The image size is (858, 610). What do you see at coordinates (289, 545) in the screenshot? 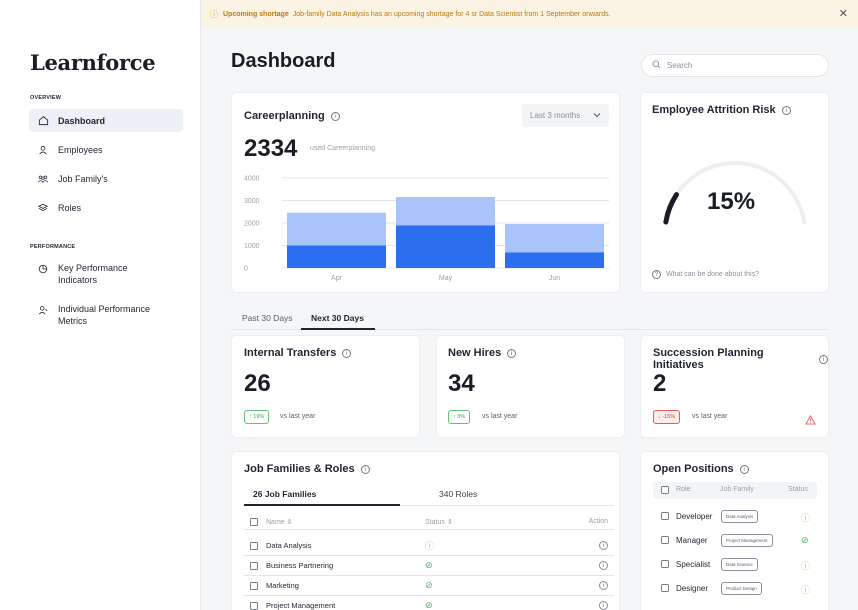
I see `row-name: Data Analysis` at bounding box center [289, 545].